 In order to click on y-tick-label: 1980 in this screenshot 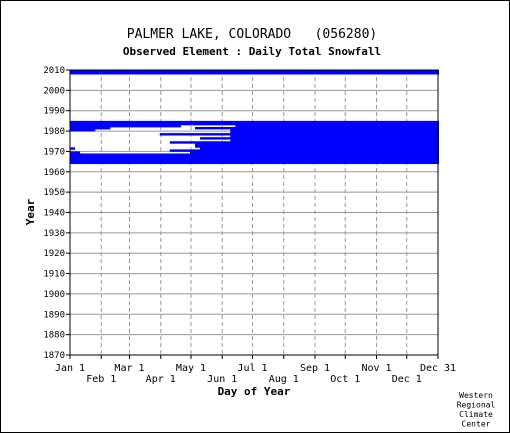, I will do `click(54, 132)`.